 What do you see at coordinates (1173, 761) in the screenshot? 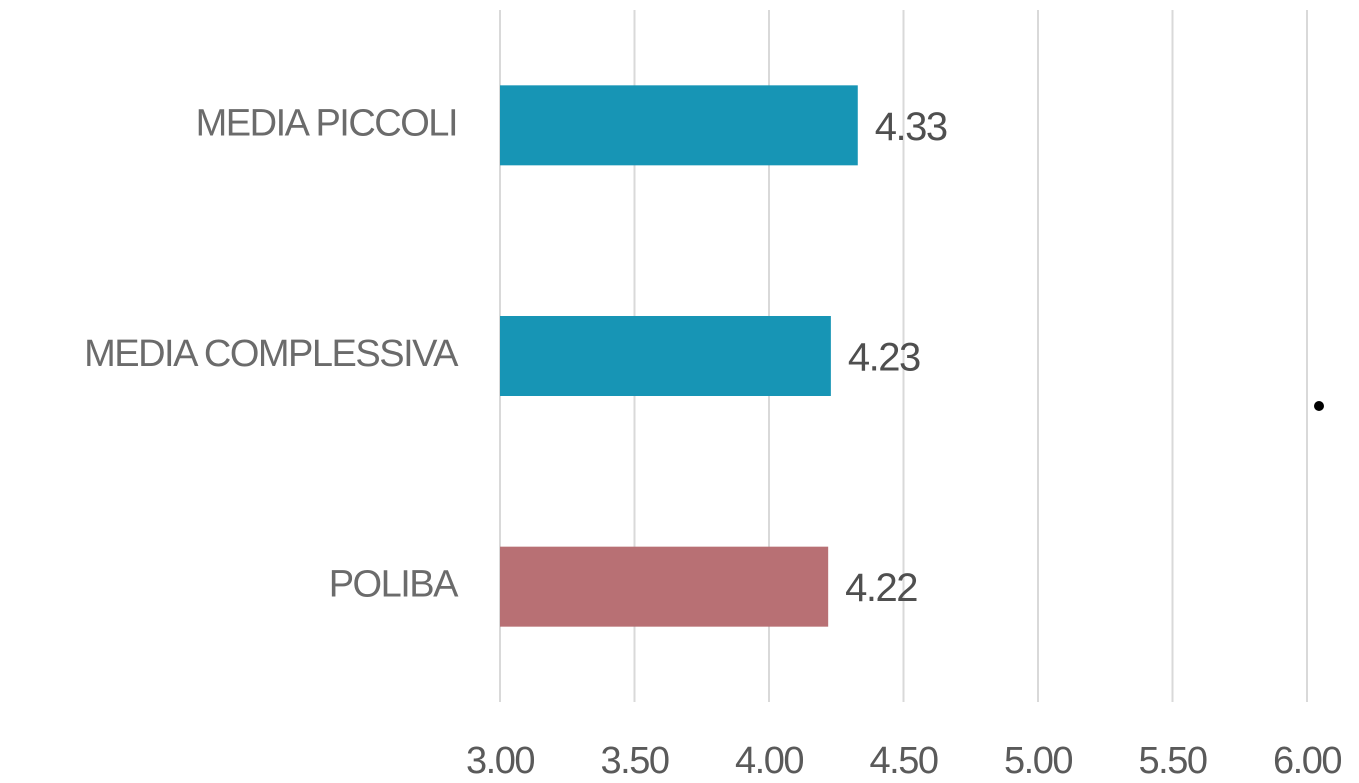
I see `x-tick-label: 5.50` at bounding box center [1173, 761].